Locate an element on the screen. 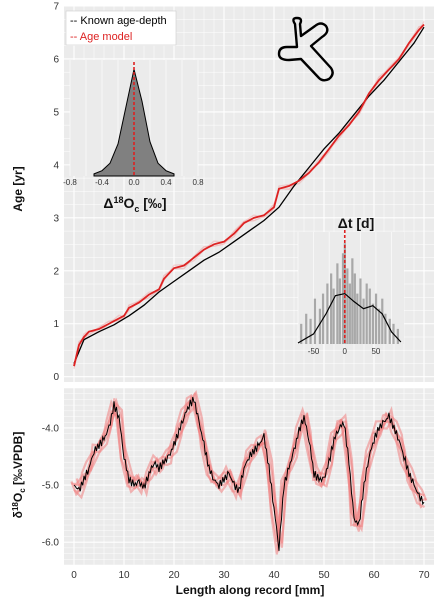 This screenshot has width=441, height=600. y-tick-label-d18o: -5.0 is located at coordinates (51, 486).